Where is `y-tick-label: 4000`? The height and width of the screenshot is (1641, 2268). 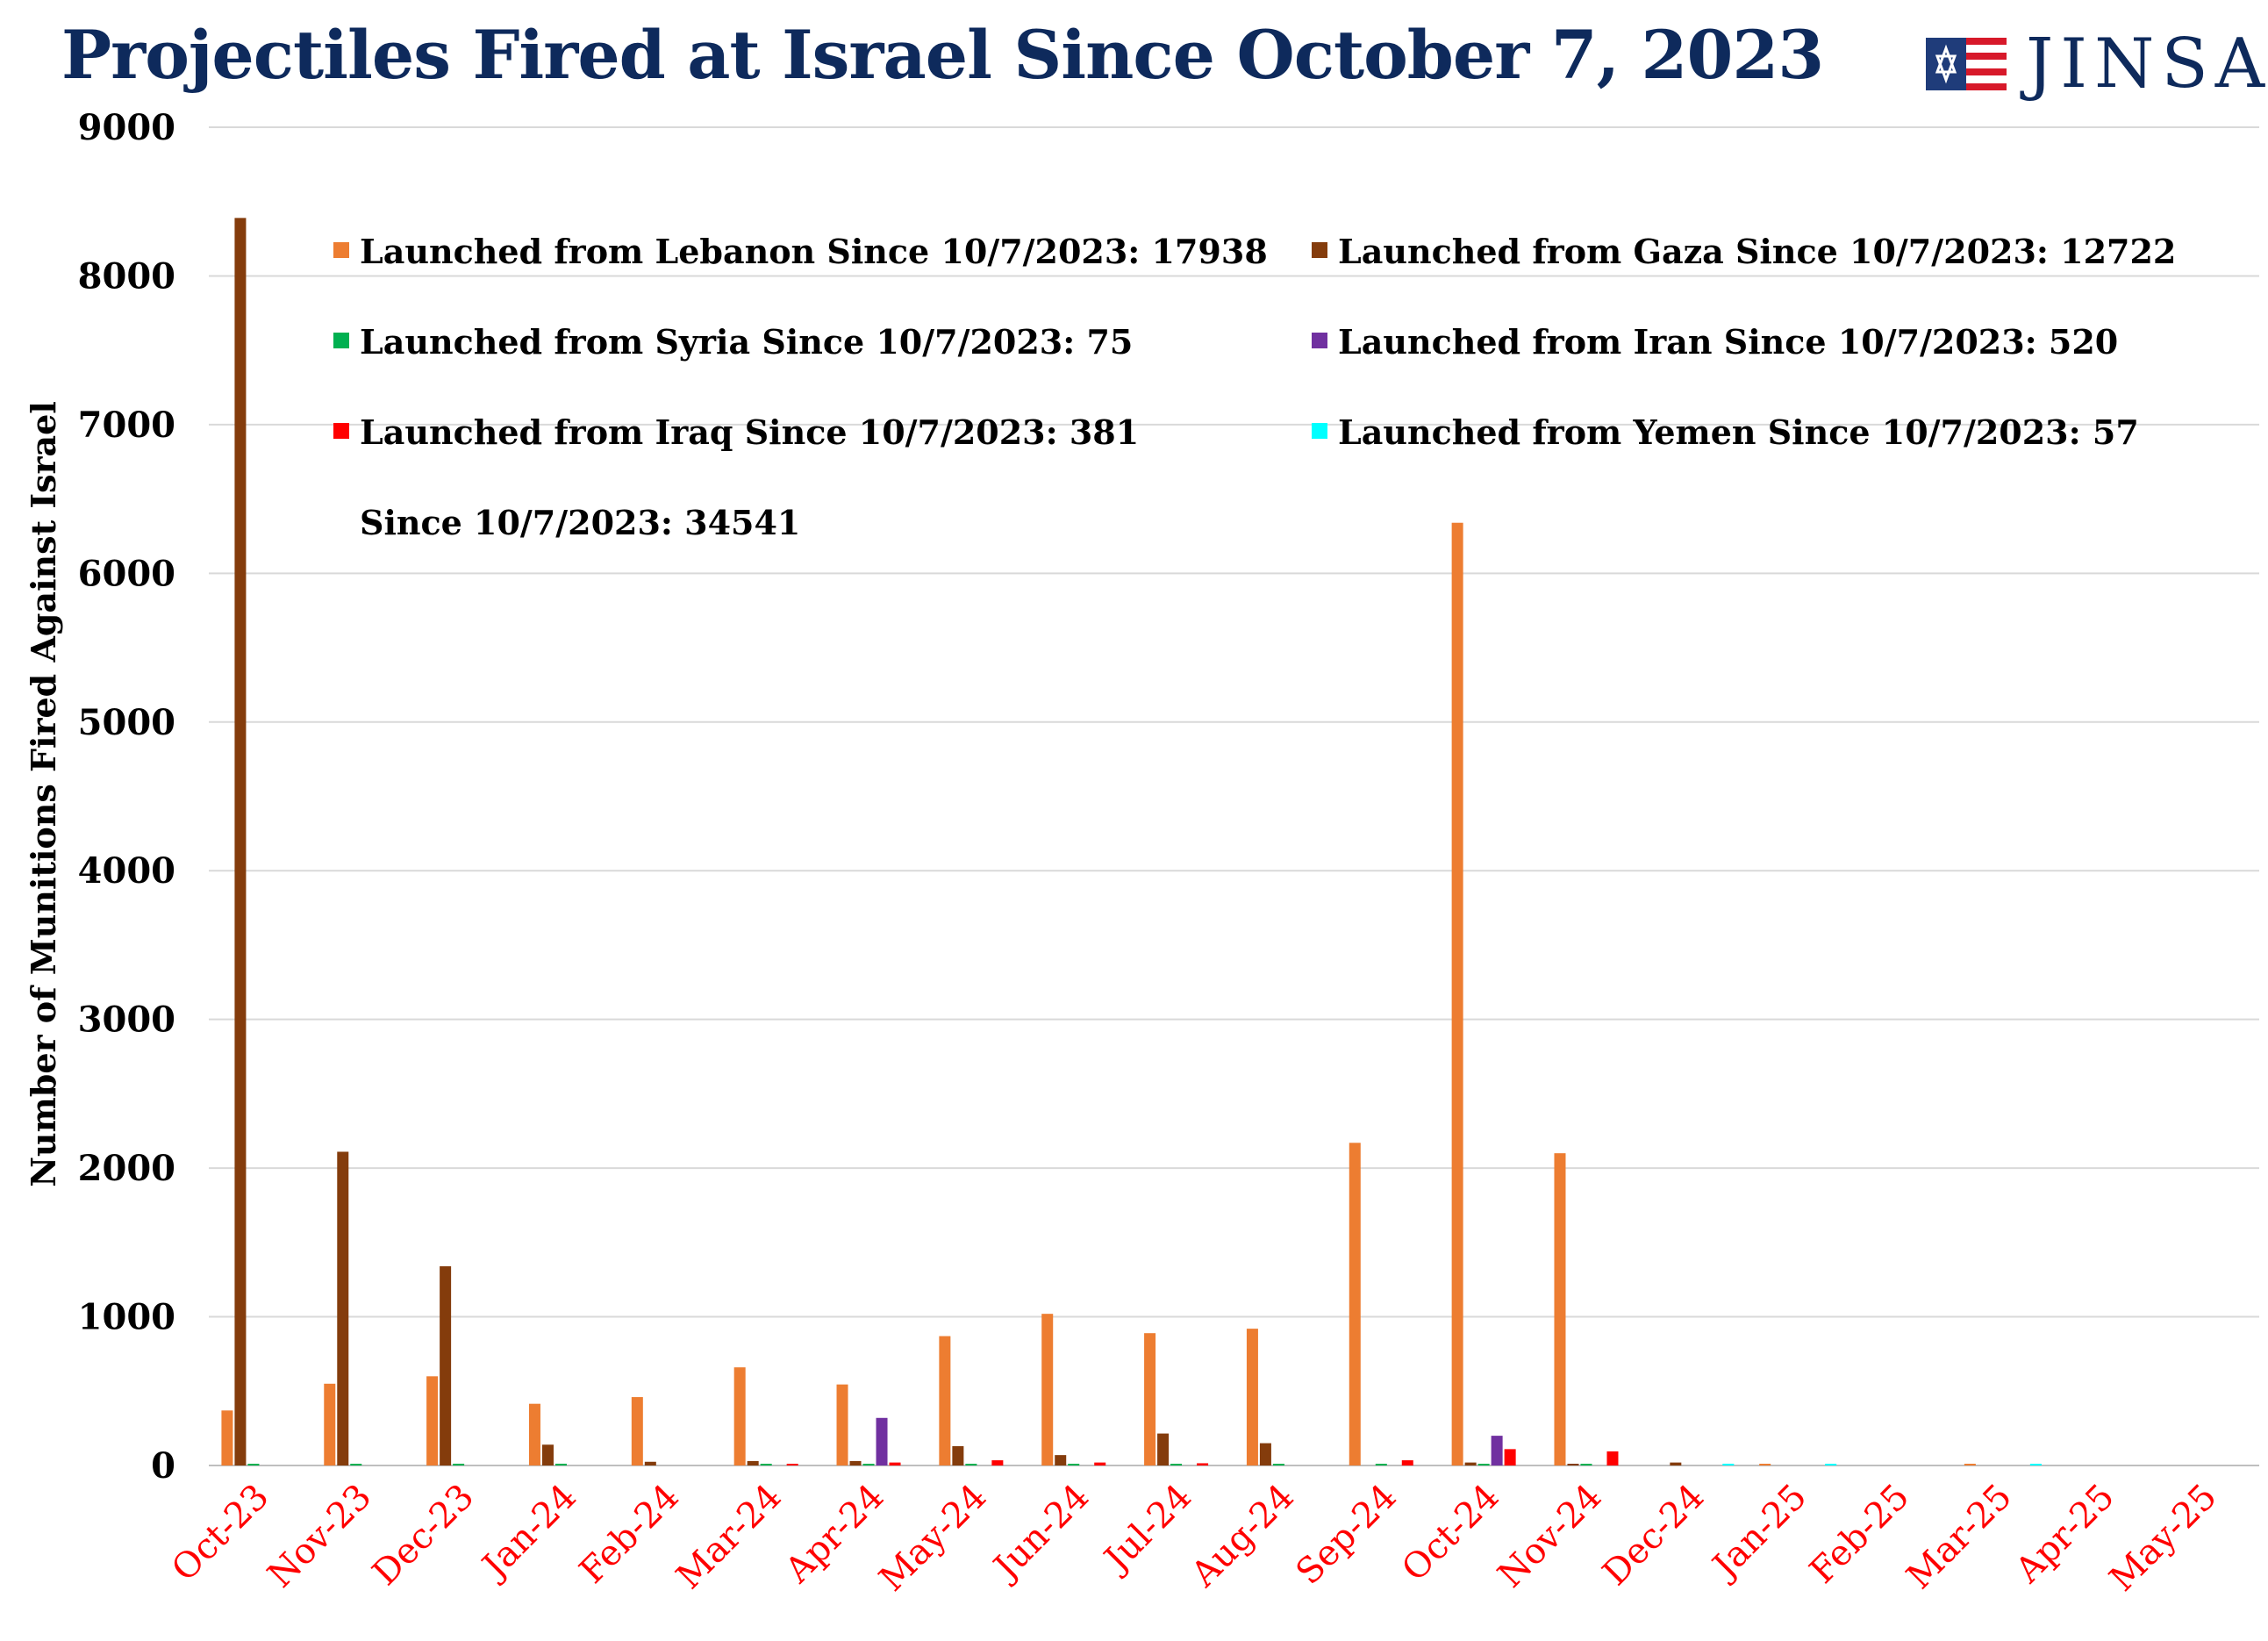 y-tick-label: 4000 is located at coordinates (126, 871).